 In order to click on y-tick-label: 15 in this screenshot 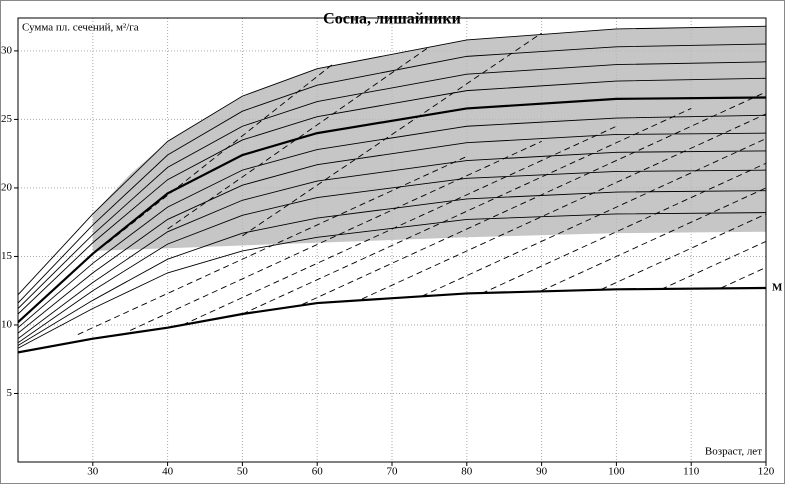, I will do `click(7, 256)`.